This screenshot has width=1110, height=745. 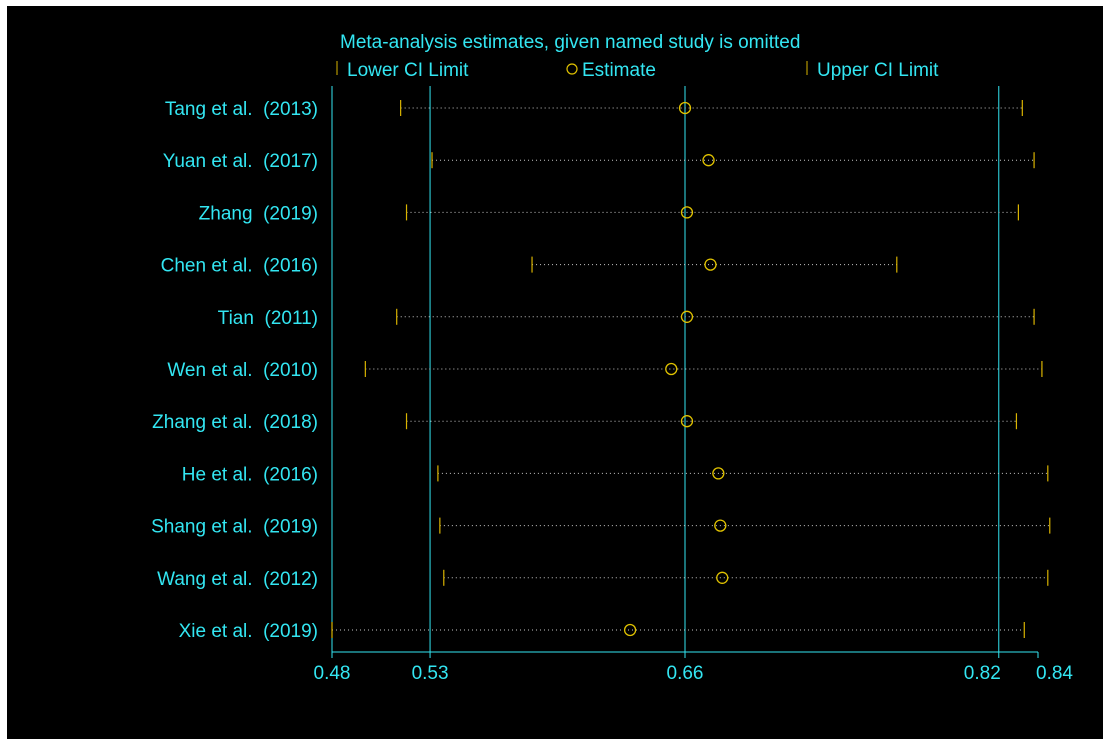 What do you see at coordinates (239, 266) in the screenshot?
I see `study-label: Chen et al. (2016)` at bounding box center [239, 266].